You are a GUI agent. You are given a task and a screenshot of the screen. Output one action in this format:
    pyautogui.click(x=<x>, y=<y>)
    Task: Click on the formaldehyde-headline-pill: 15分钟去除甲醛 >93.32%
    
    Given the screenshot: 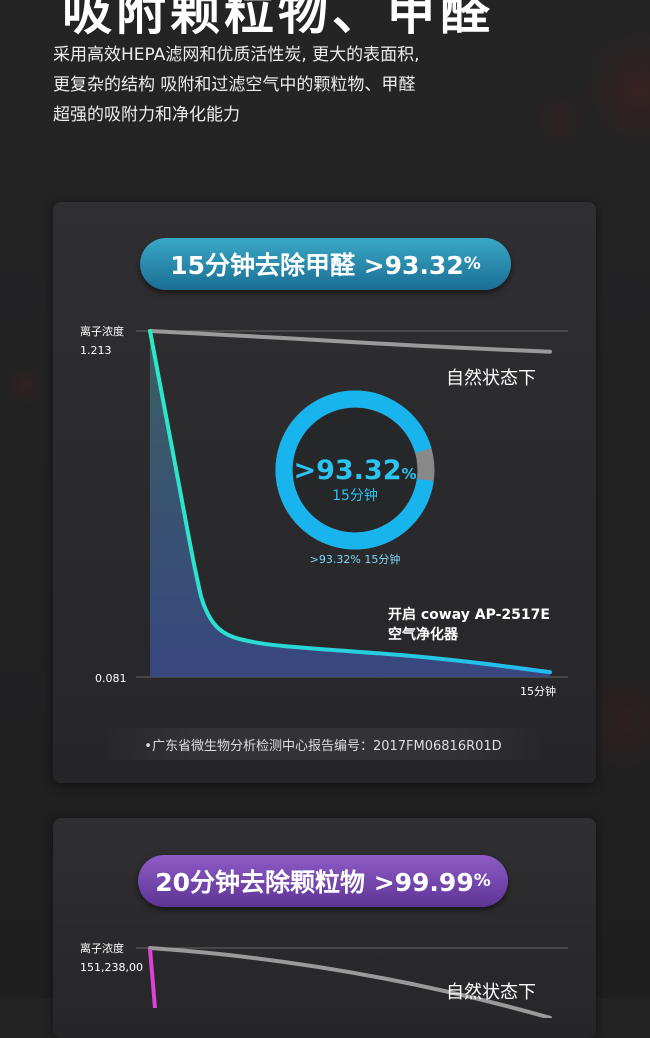 What is the action you would take?
    pyautogui.click(x=325, y=264)
    